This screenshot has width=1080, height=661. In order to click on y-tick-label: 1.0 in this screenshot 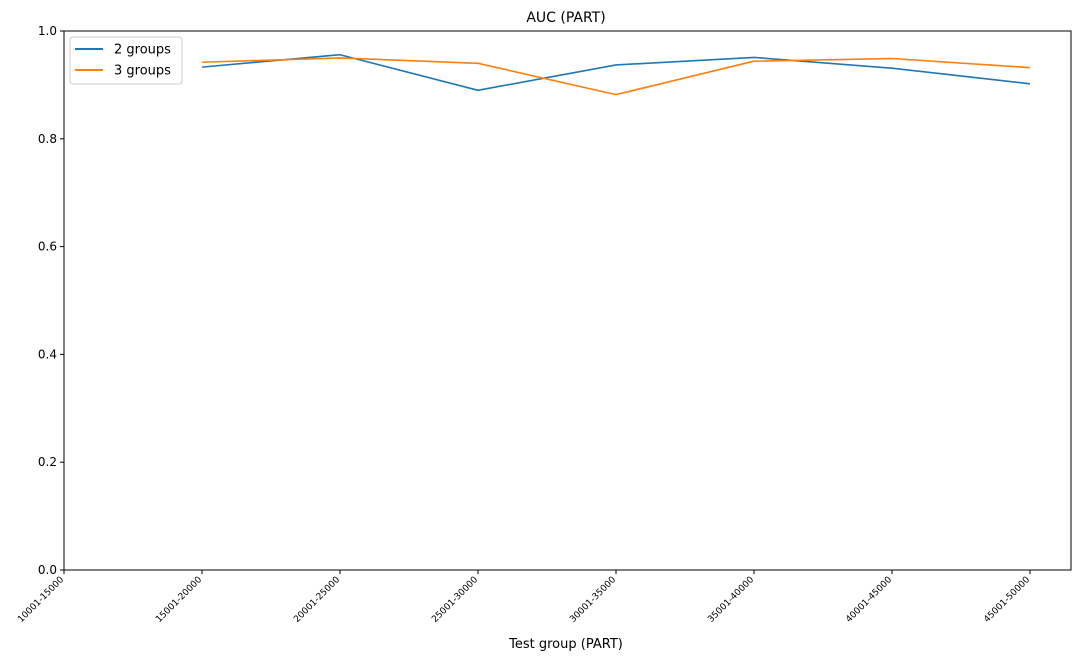, I will do `click(47, 31)`.